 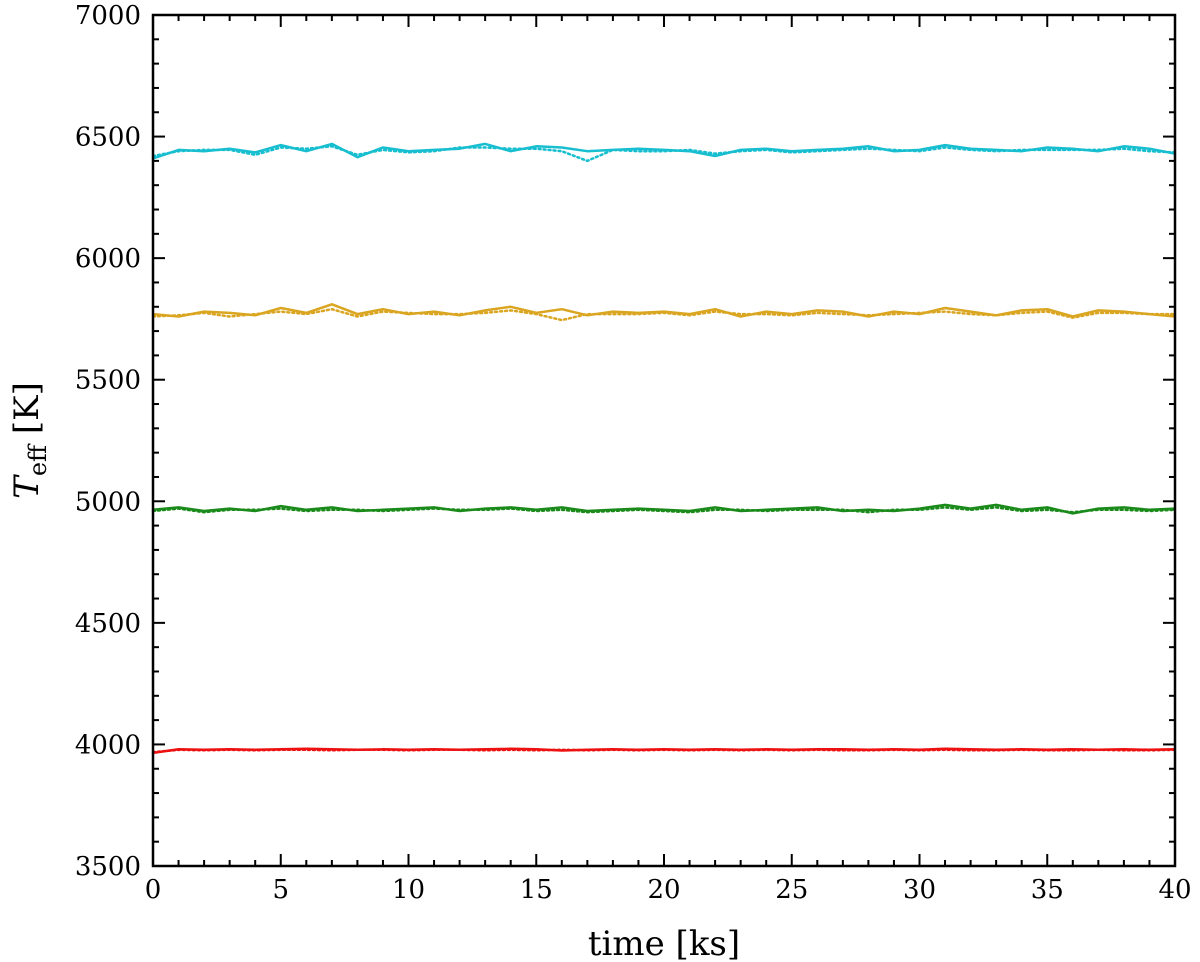 What do you see at coordinates (108, 745) in the screenshot?
I see `y-tick-label: 4000` at bounding box center [108, 745].